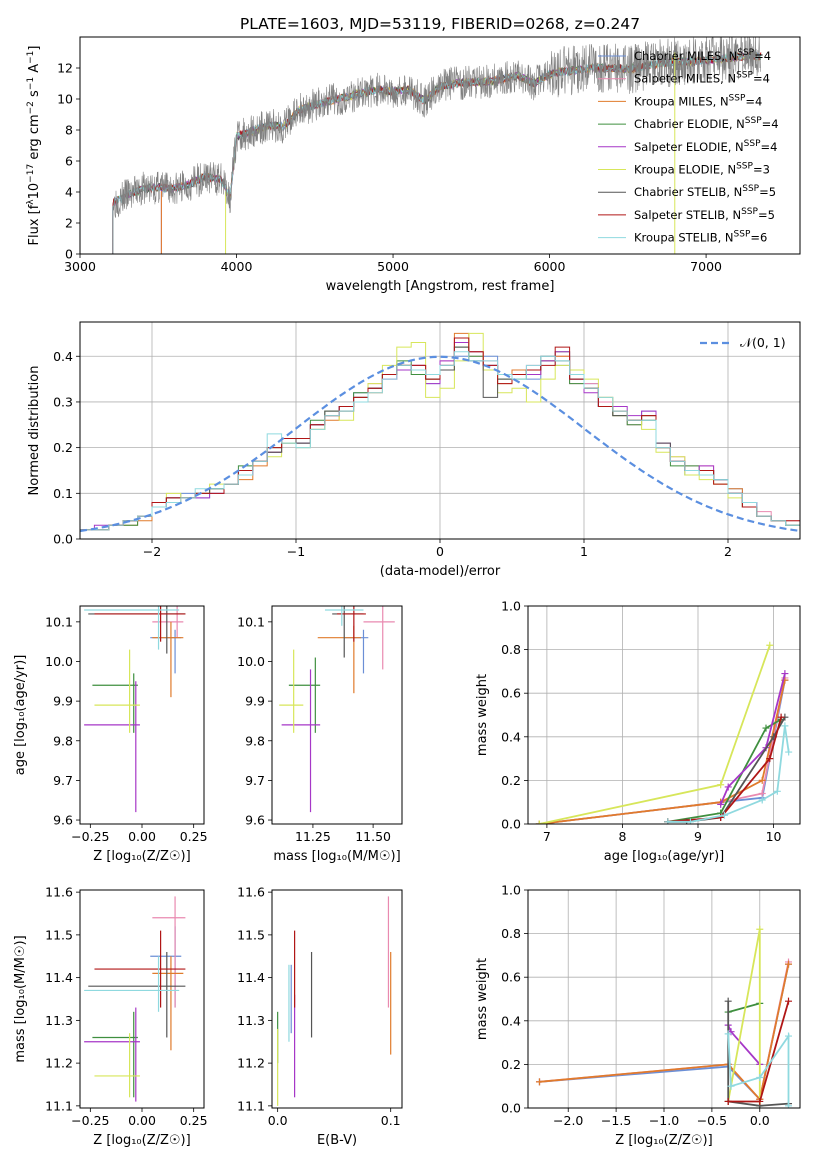 Image resolution: width=819 pixels, height=1170 pixels. I want to click on y-tick-label: 1.0, so click(511, 890).